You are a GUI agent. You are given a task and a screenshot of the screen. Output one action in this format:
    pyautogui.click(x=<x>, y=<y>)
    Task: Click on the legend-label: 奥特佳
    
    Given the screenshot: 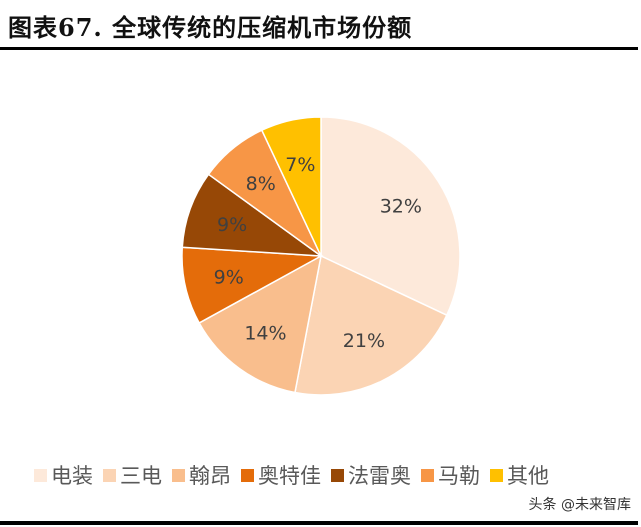 What is the action you would take?
    pyautogui.click(x=289, y=476)
    